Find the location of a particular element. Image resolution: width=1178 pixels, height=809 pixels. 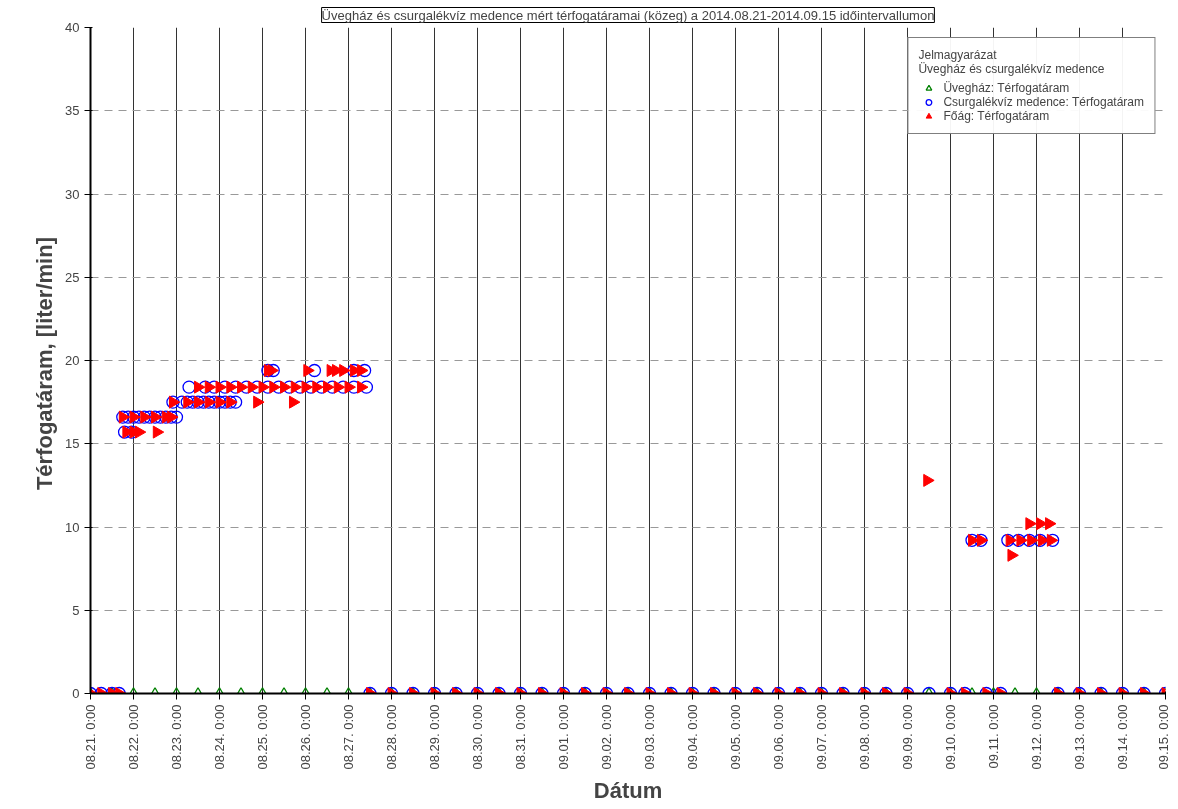

x-tick-label: 09.06. 0:00 is located at coordinates (778, 737).